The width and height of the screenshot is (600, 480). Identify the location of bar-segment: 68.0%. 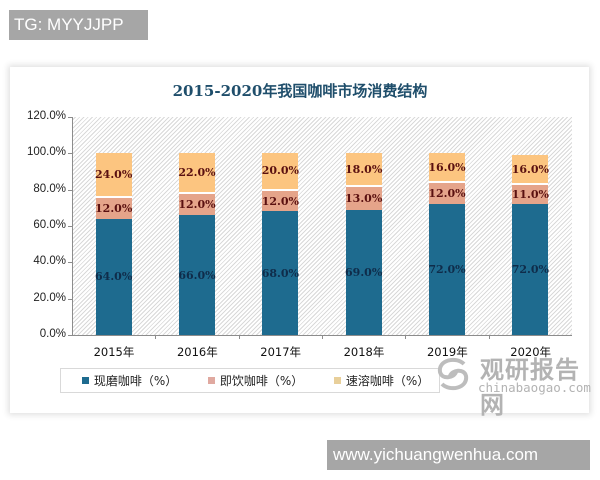
(280, 273).